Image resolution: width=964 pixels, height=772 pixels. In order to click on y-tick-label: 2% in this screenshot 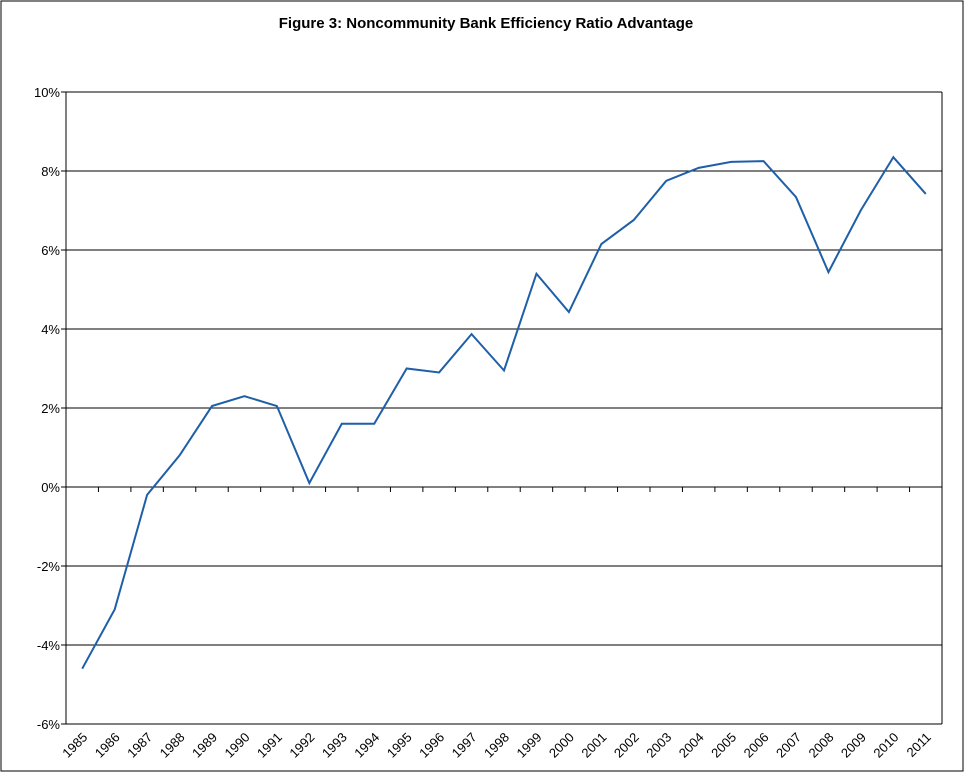, I will do `click(50, 408)`.